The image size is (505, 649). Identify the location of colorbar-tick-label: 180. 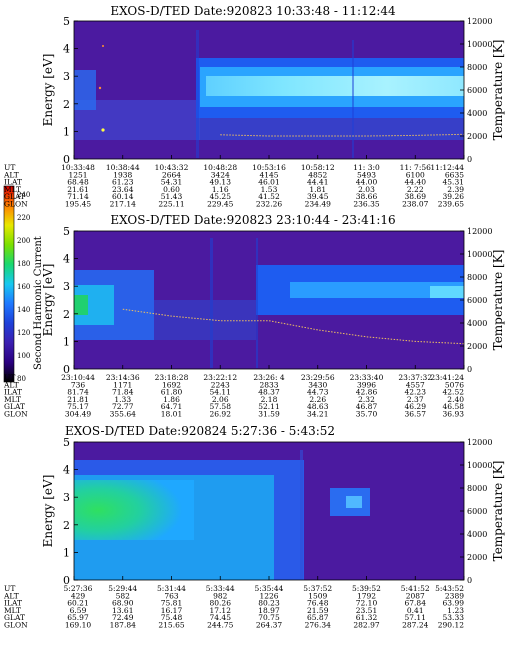
(23, 264).